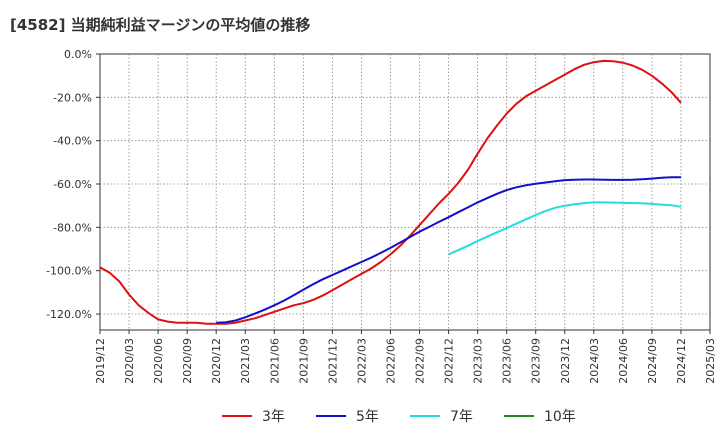 This screenshot has height=440, width=720. Describe the element at coordinates (303, 361) in the screenshot. I see `x-tick-label: 2021/09` at that location.